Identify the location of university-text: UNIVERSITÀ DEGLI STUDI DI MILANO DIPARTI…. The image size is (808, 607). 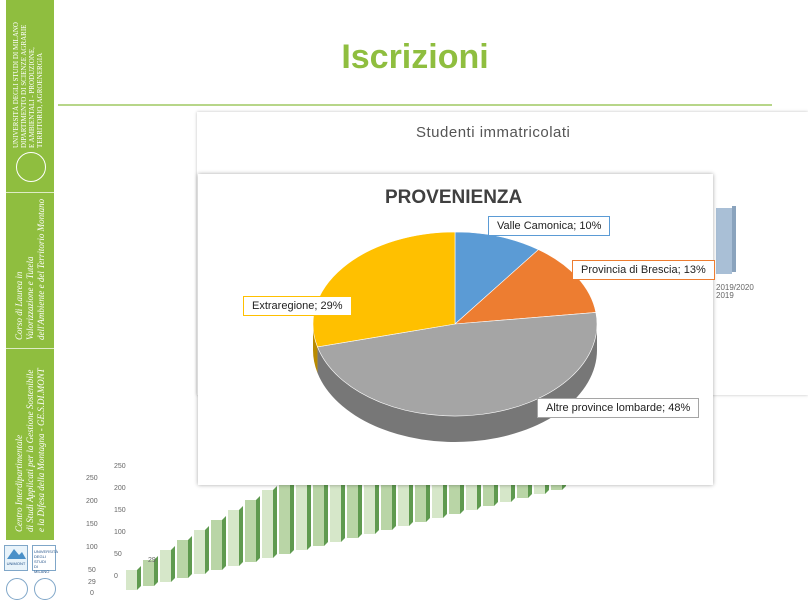
(28, 78).